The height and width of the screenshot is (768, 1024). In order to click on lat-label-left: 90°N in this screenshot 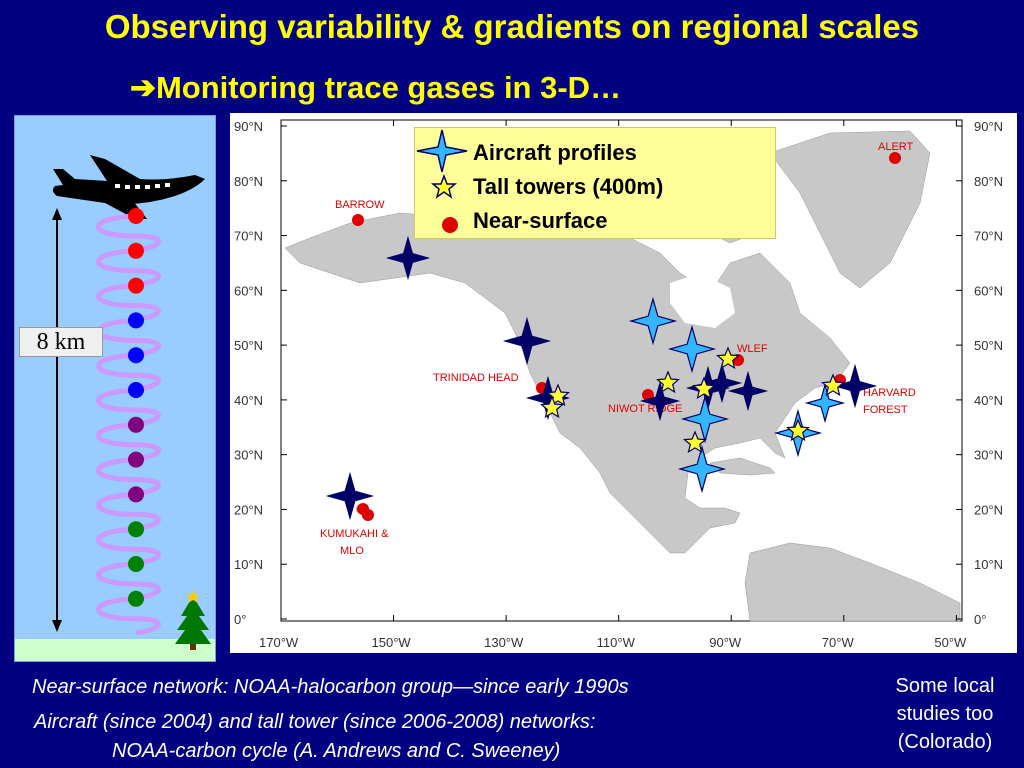, I will do `click(248, 126)`.